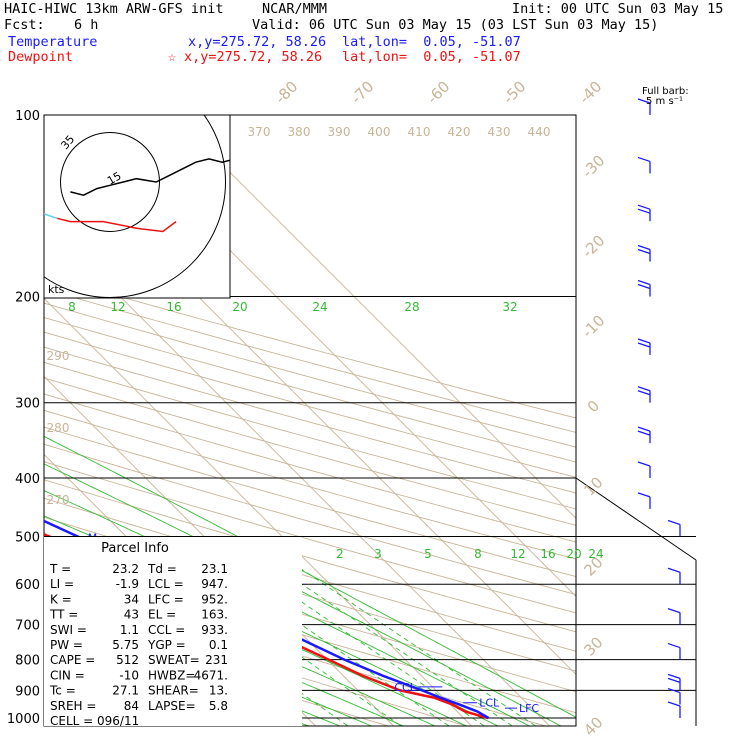 Image resolution: width=740 pixels, height=740 pixels. Describe the element at coordinates (166, 645) in the screenshot. I see `parcel-info-label: YGP =` at that location.